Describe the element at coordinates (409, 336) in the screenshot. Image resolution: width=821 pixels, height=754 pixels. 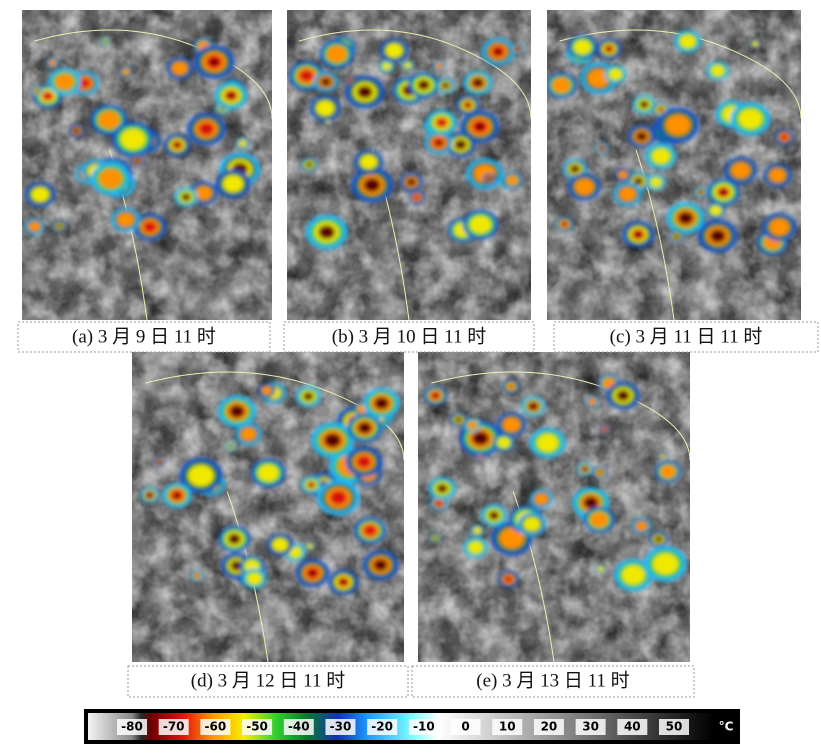
I see `caption: (b) 3 月 10 日 11 时` at that location.